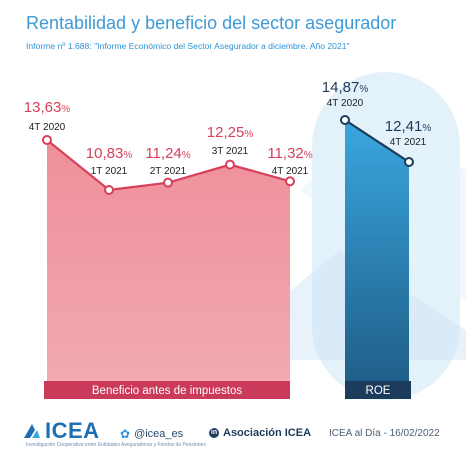  What do you see at coordinates (167, 153) in the screenshot?
I see `benefit-value-label: 11,24%` at bounding box center [167, 153].